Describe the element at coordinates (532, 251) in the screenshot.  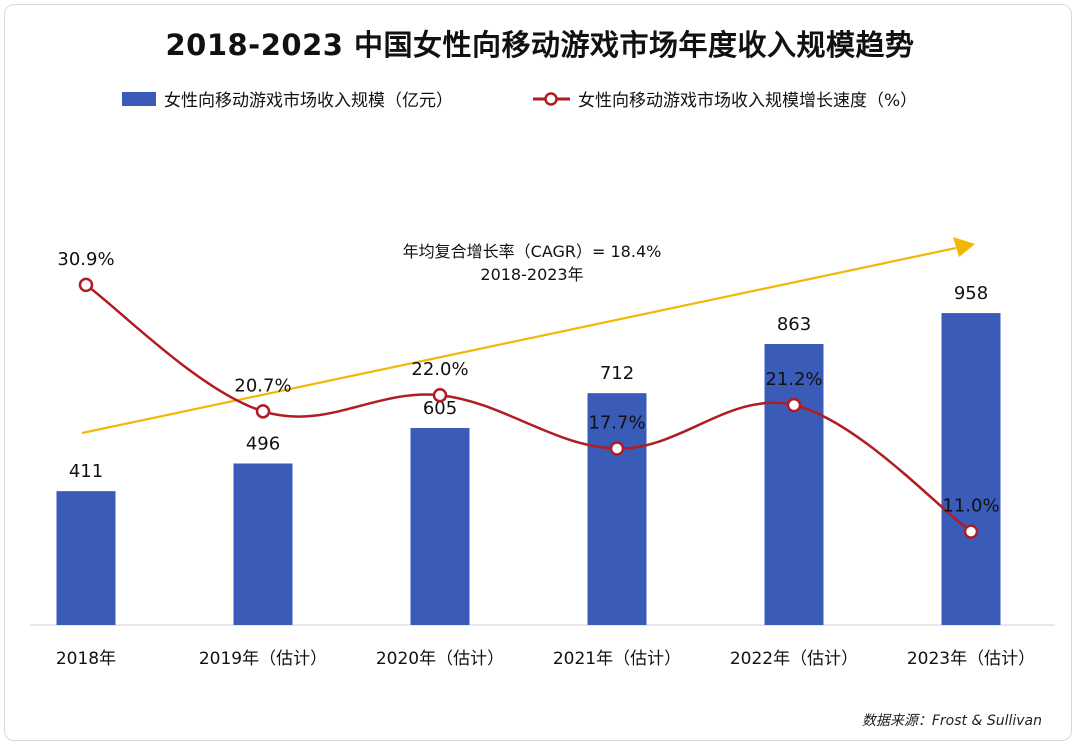
I see `cagr-text: 年均复合增长率（CAGR）= 18.4%` at that location.